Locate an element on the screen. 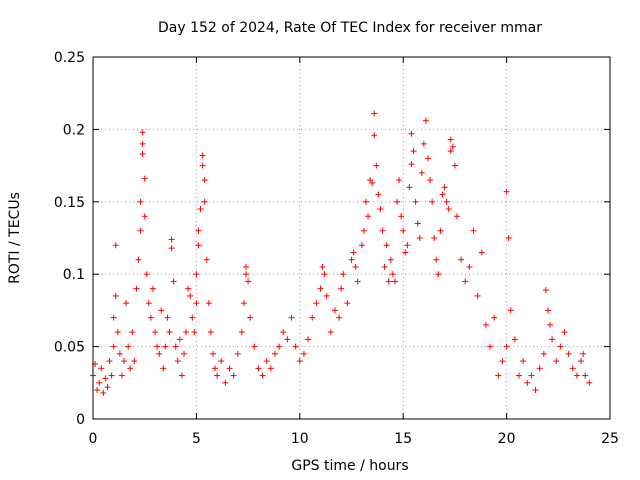 The image size is (640, 480). y-tick-label: 0.2 is located at coordinates (74, 130).